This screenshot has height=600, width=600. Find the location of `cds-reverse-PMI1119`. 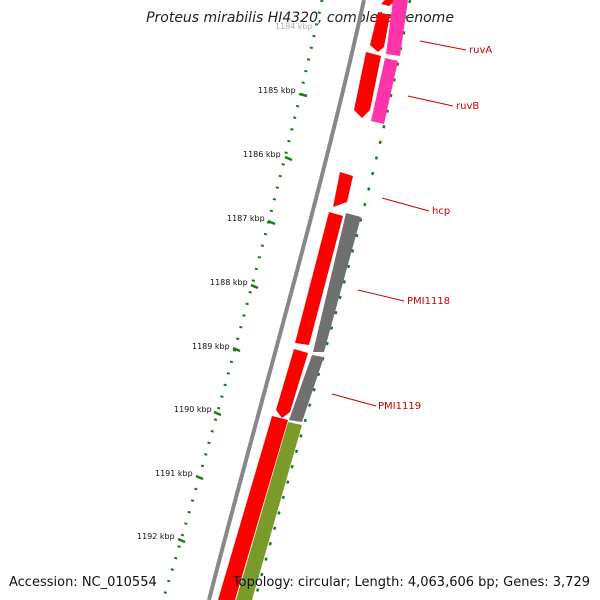

cds-reverse-PMI1119 is located at coordinates (306, 388).